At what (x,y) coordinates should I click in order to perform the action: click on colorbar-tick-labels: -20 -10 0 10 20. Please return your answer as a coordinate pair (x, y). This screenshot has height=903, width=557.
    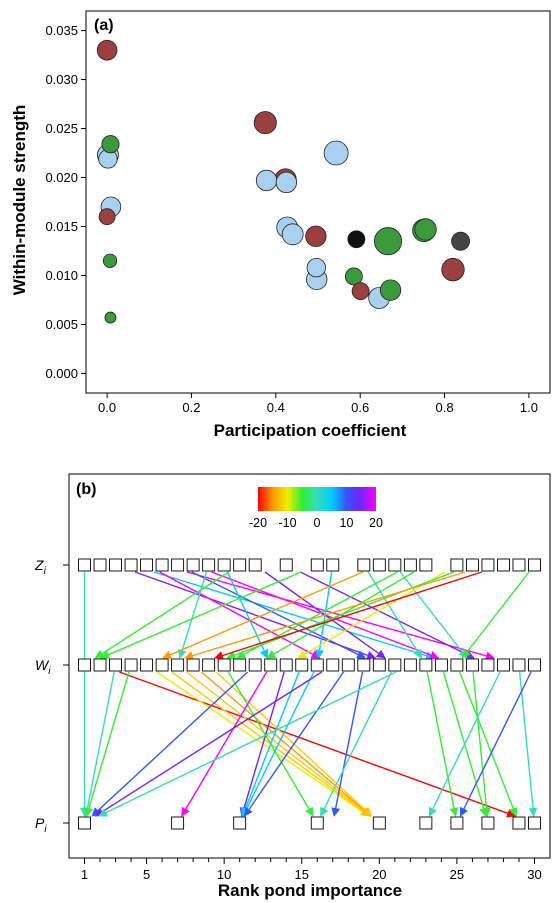
    Looking at the image, I should click on (316, 523).